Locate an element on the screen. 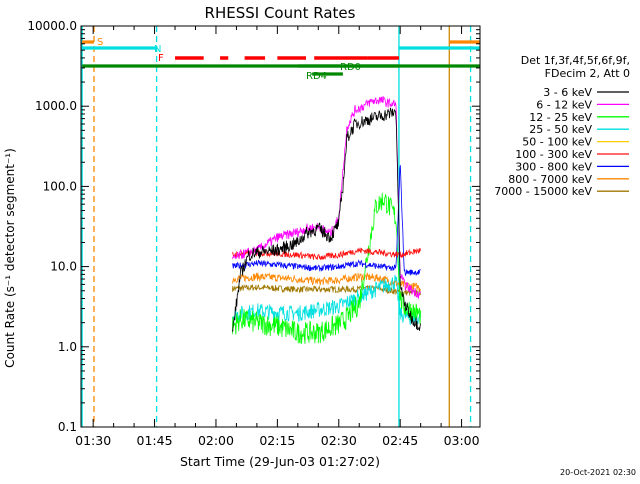  y-tick-label-0: 0.1 is located at coordinates (67, 427).